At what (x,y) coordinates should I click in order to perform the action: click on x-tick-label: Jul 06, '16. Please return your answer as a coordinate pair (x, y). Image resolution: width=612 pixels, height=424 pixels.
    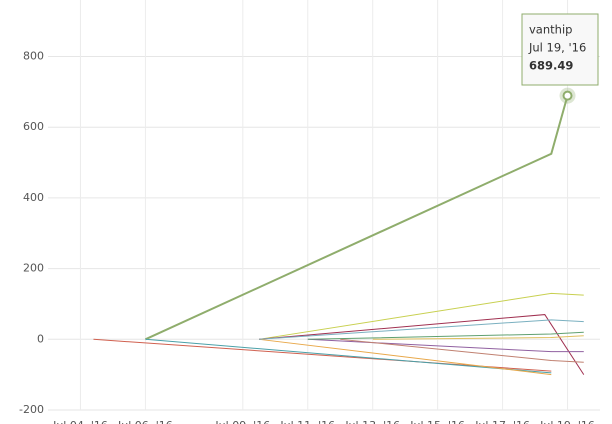
    Looking at the image, I should click on (145, 421).